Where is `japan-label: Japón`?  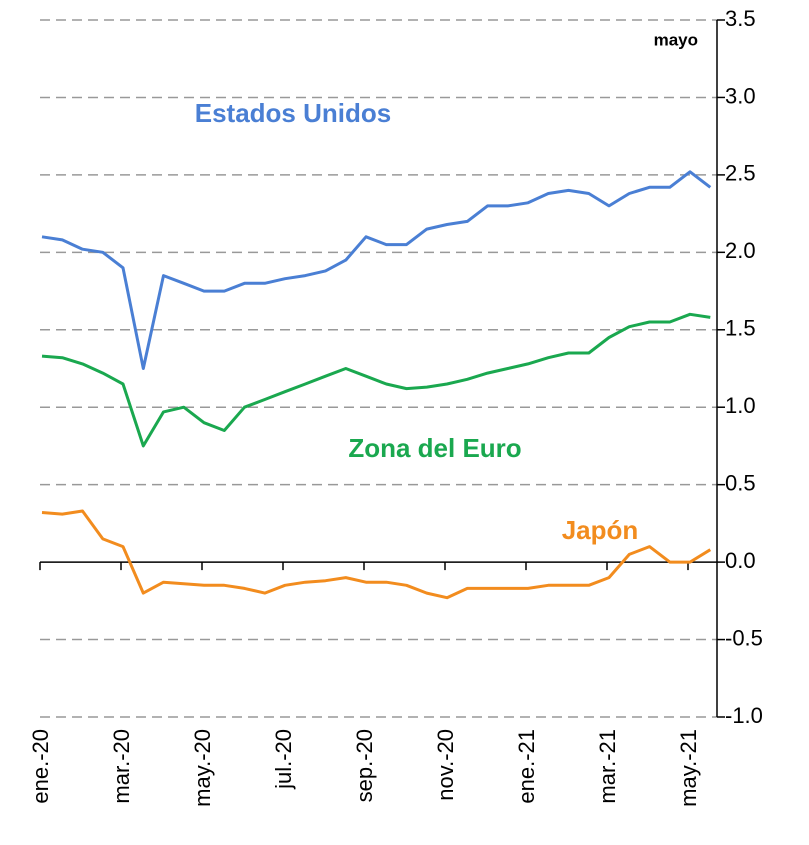 japan-label: Japón is located at coordinates (600, 530).